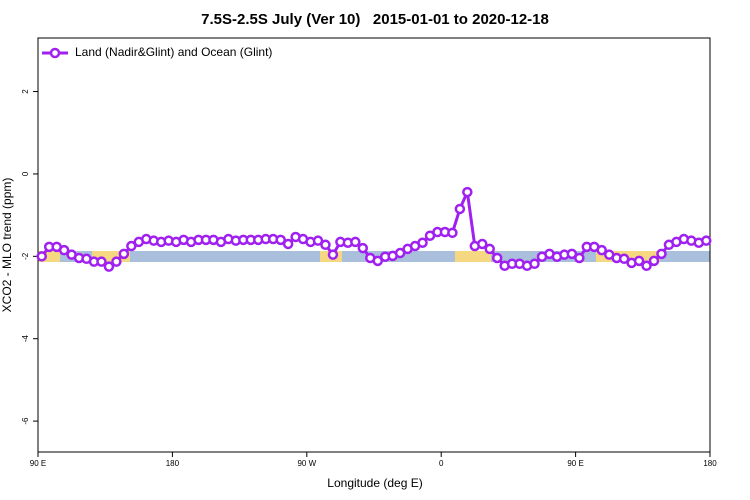 This screenshot has width=750, height=500. What do you see at coordinates (25, 339) in the screenshot?
I see `y-tick-label: -4` at bounding box center [25, 339].